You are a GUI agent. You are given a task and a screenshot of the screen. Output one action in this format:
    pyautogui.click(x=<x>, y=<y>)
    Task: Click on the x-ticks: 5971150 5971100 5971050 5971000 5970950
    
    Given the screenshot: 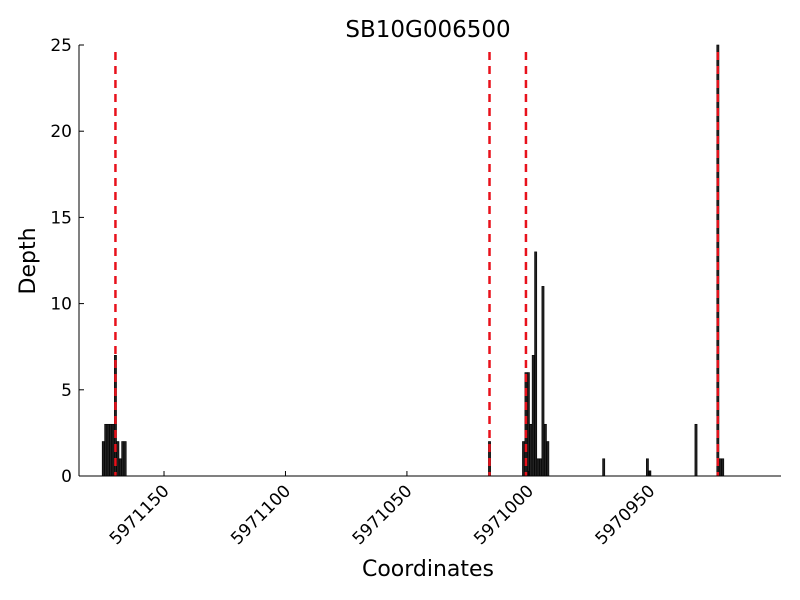 What is the action you would take?
    pyautogui.click(x=382, y=510)
    